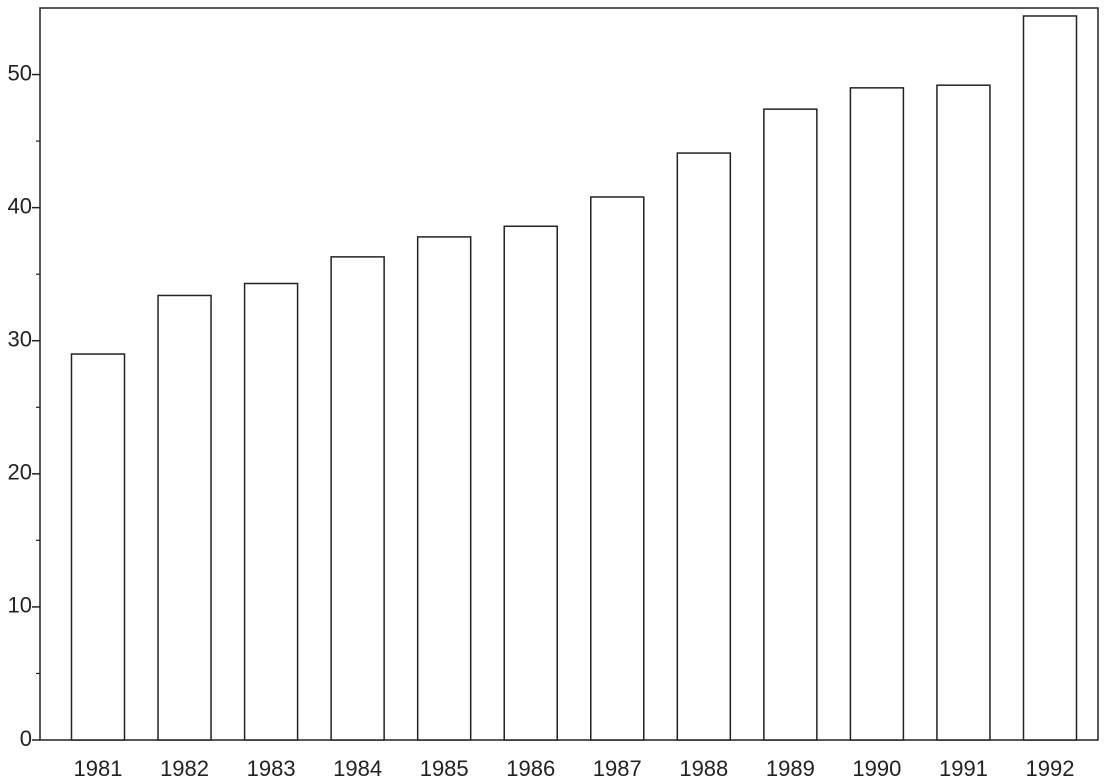 The height and width of the screenshot is (782, 1105). Describe the element at coordinates (20, 605) in the screenshot. I see `y-tick-label: 10` at that location.